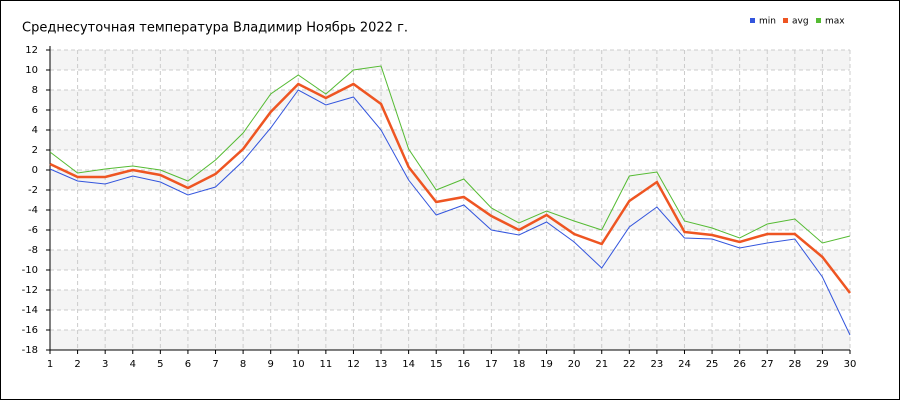 This screenshot has height=400, width=900. Describe the element at coordinates (794, 364) in the screenshot. I see `x-tick-label: 28` at that location.